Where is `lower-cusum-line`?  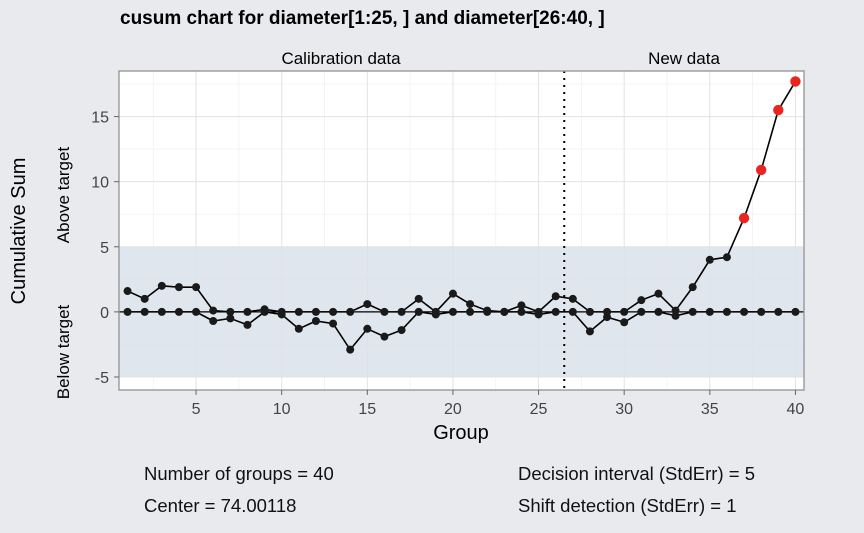 lower-cusum-line is located at coordinates (461, 331).